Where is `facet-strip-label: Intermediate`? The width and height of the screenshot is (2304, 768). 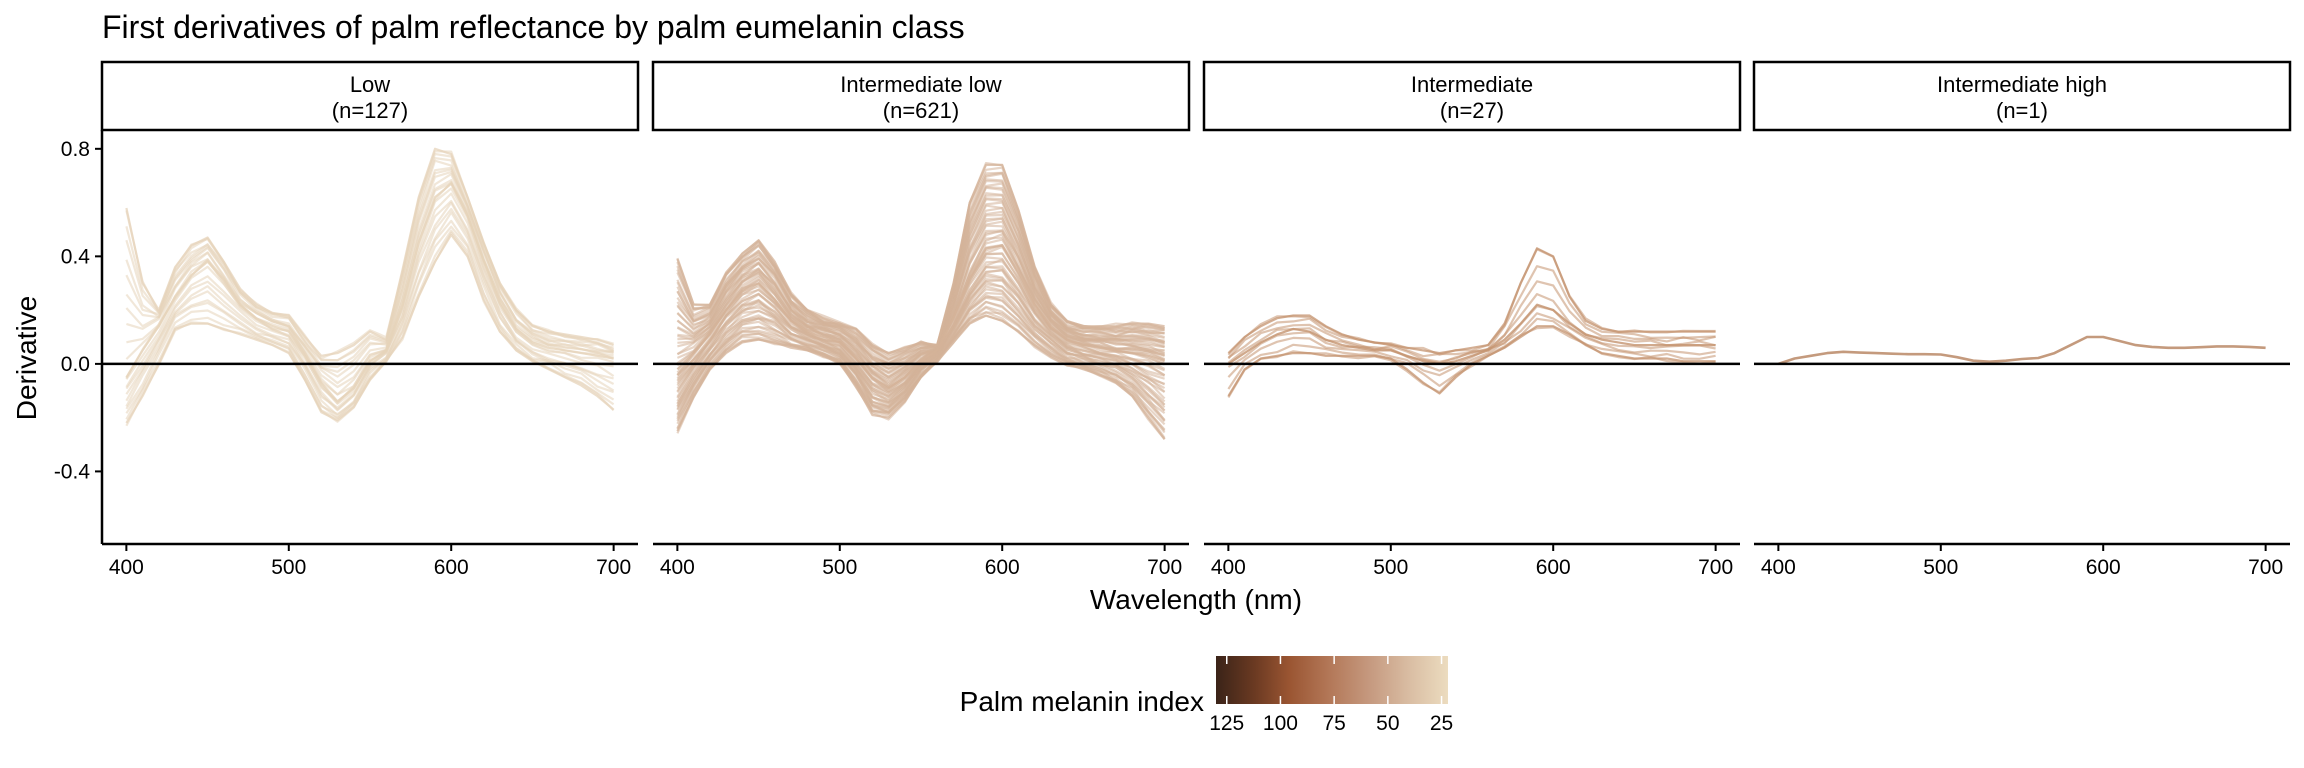
facet-strip-label: Intermediate is located at coordinates (1472, 84).